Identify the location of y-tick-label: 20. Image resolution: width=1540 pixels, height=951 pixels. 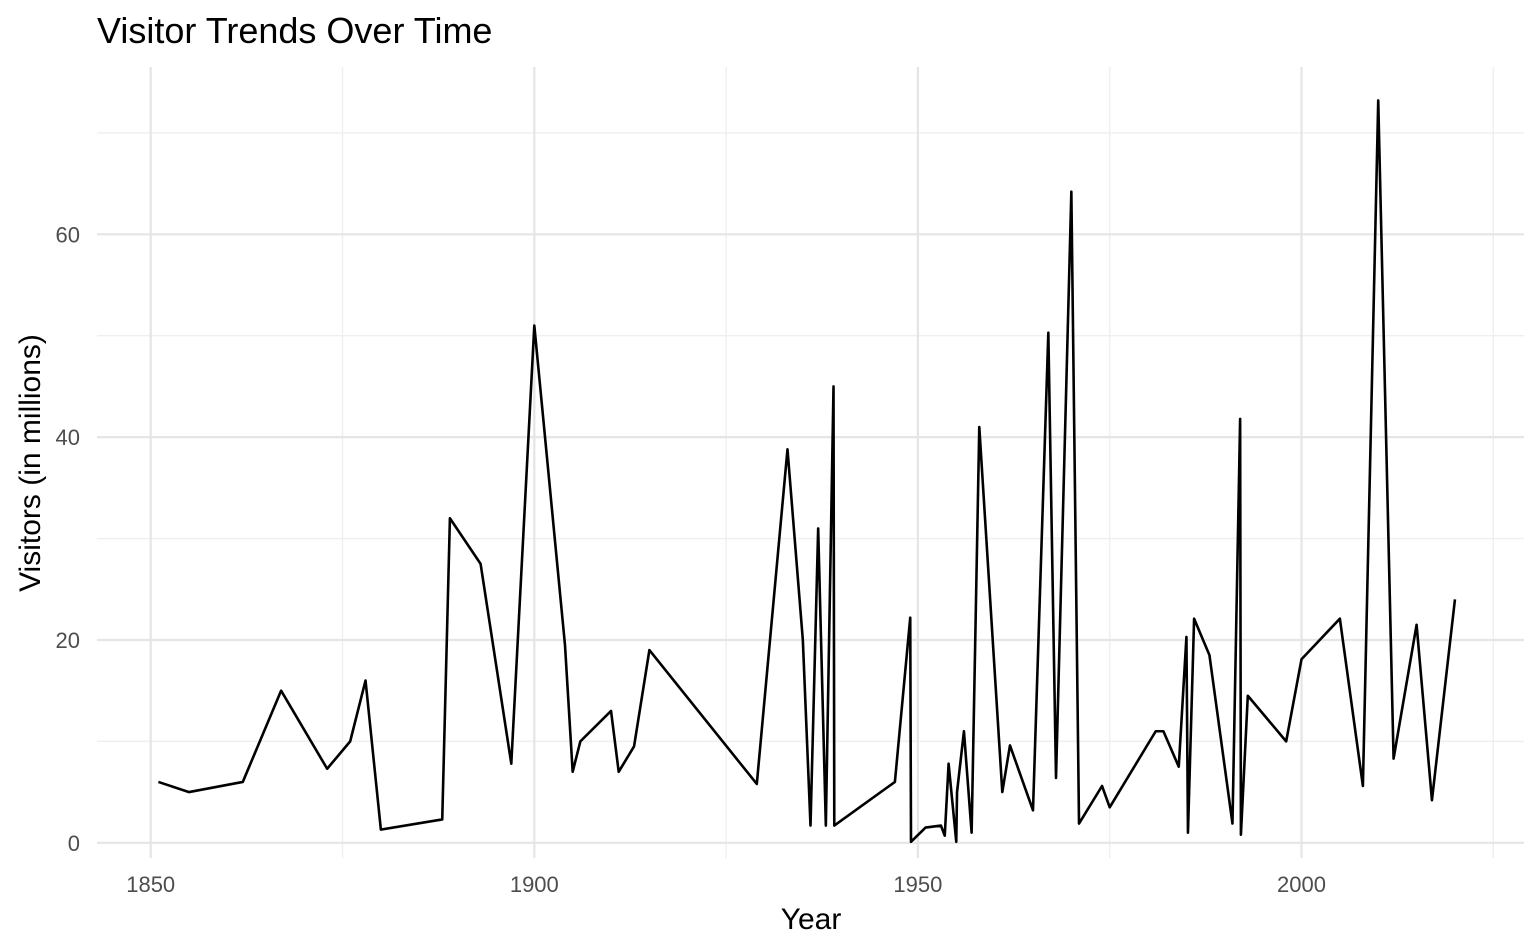
(68, 640).